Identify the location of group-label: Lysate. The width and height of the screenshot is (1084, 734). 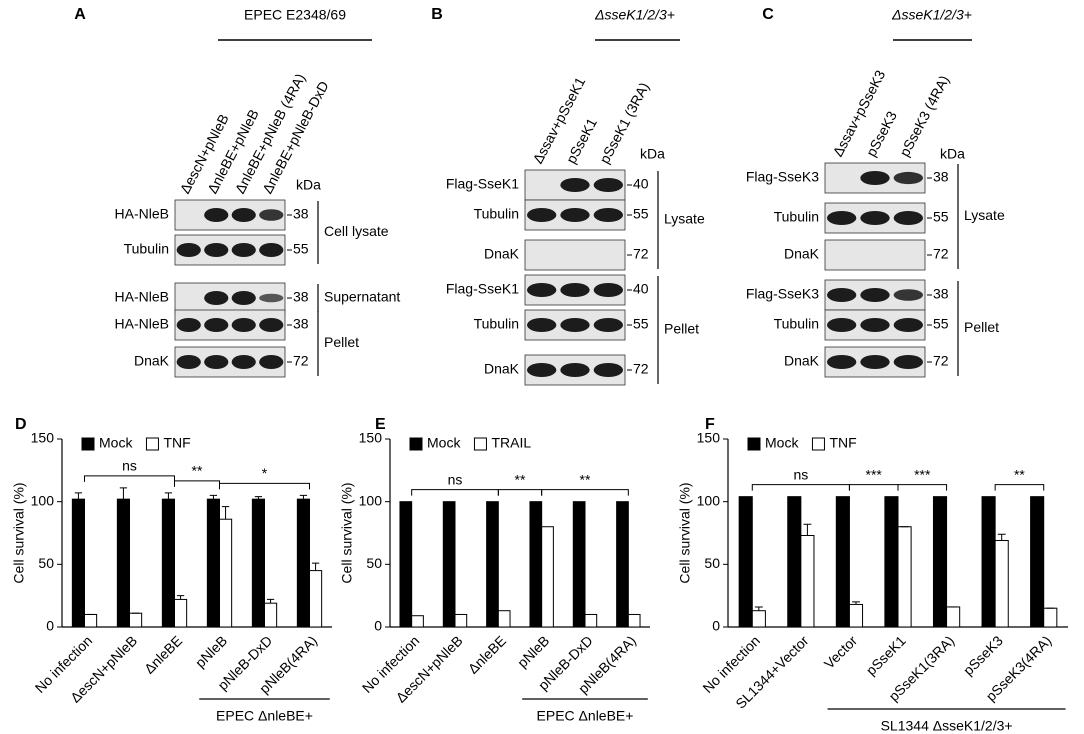
(684, 219).